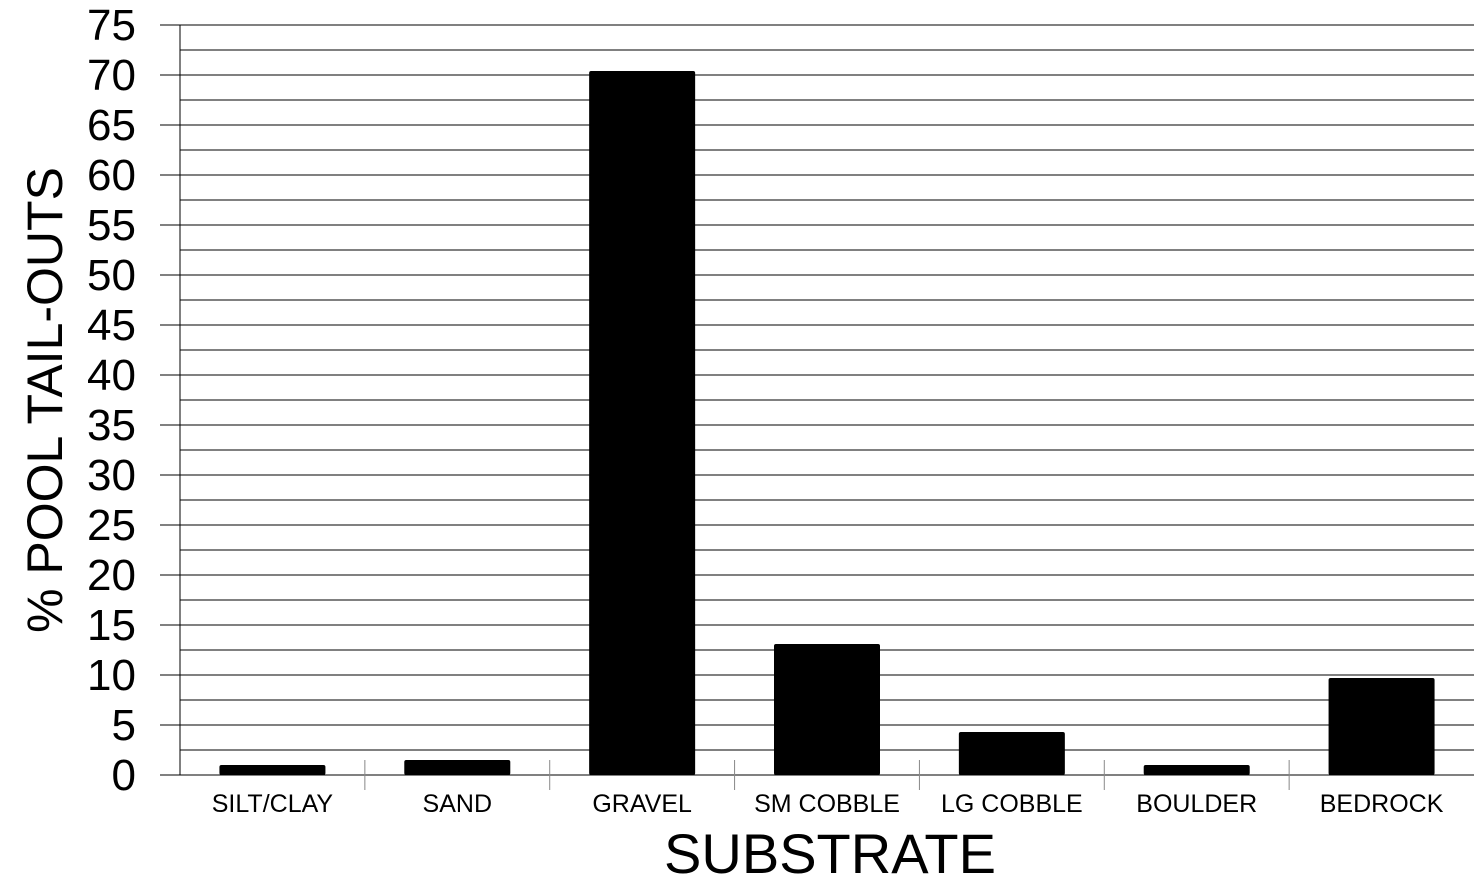 This screenshot has width=1474, height=881. I want to click on y-tick-label: 45, so click(111, 325).